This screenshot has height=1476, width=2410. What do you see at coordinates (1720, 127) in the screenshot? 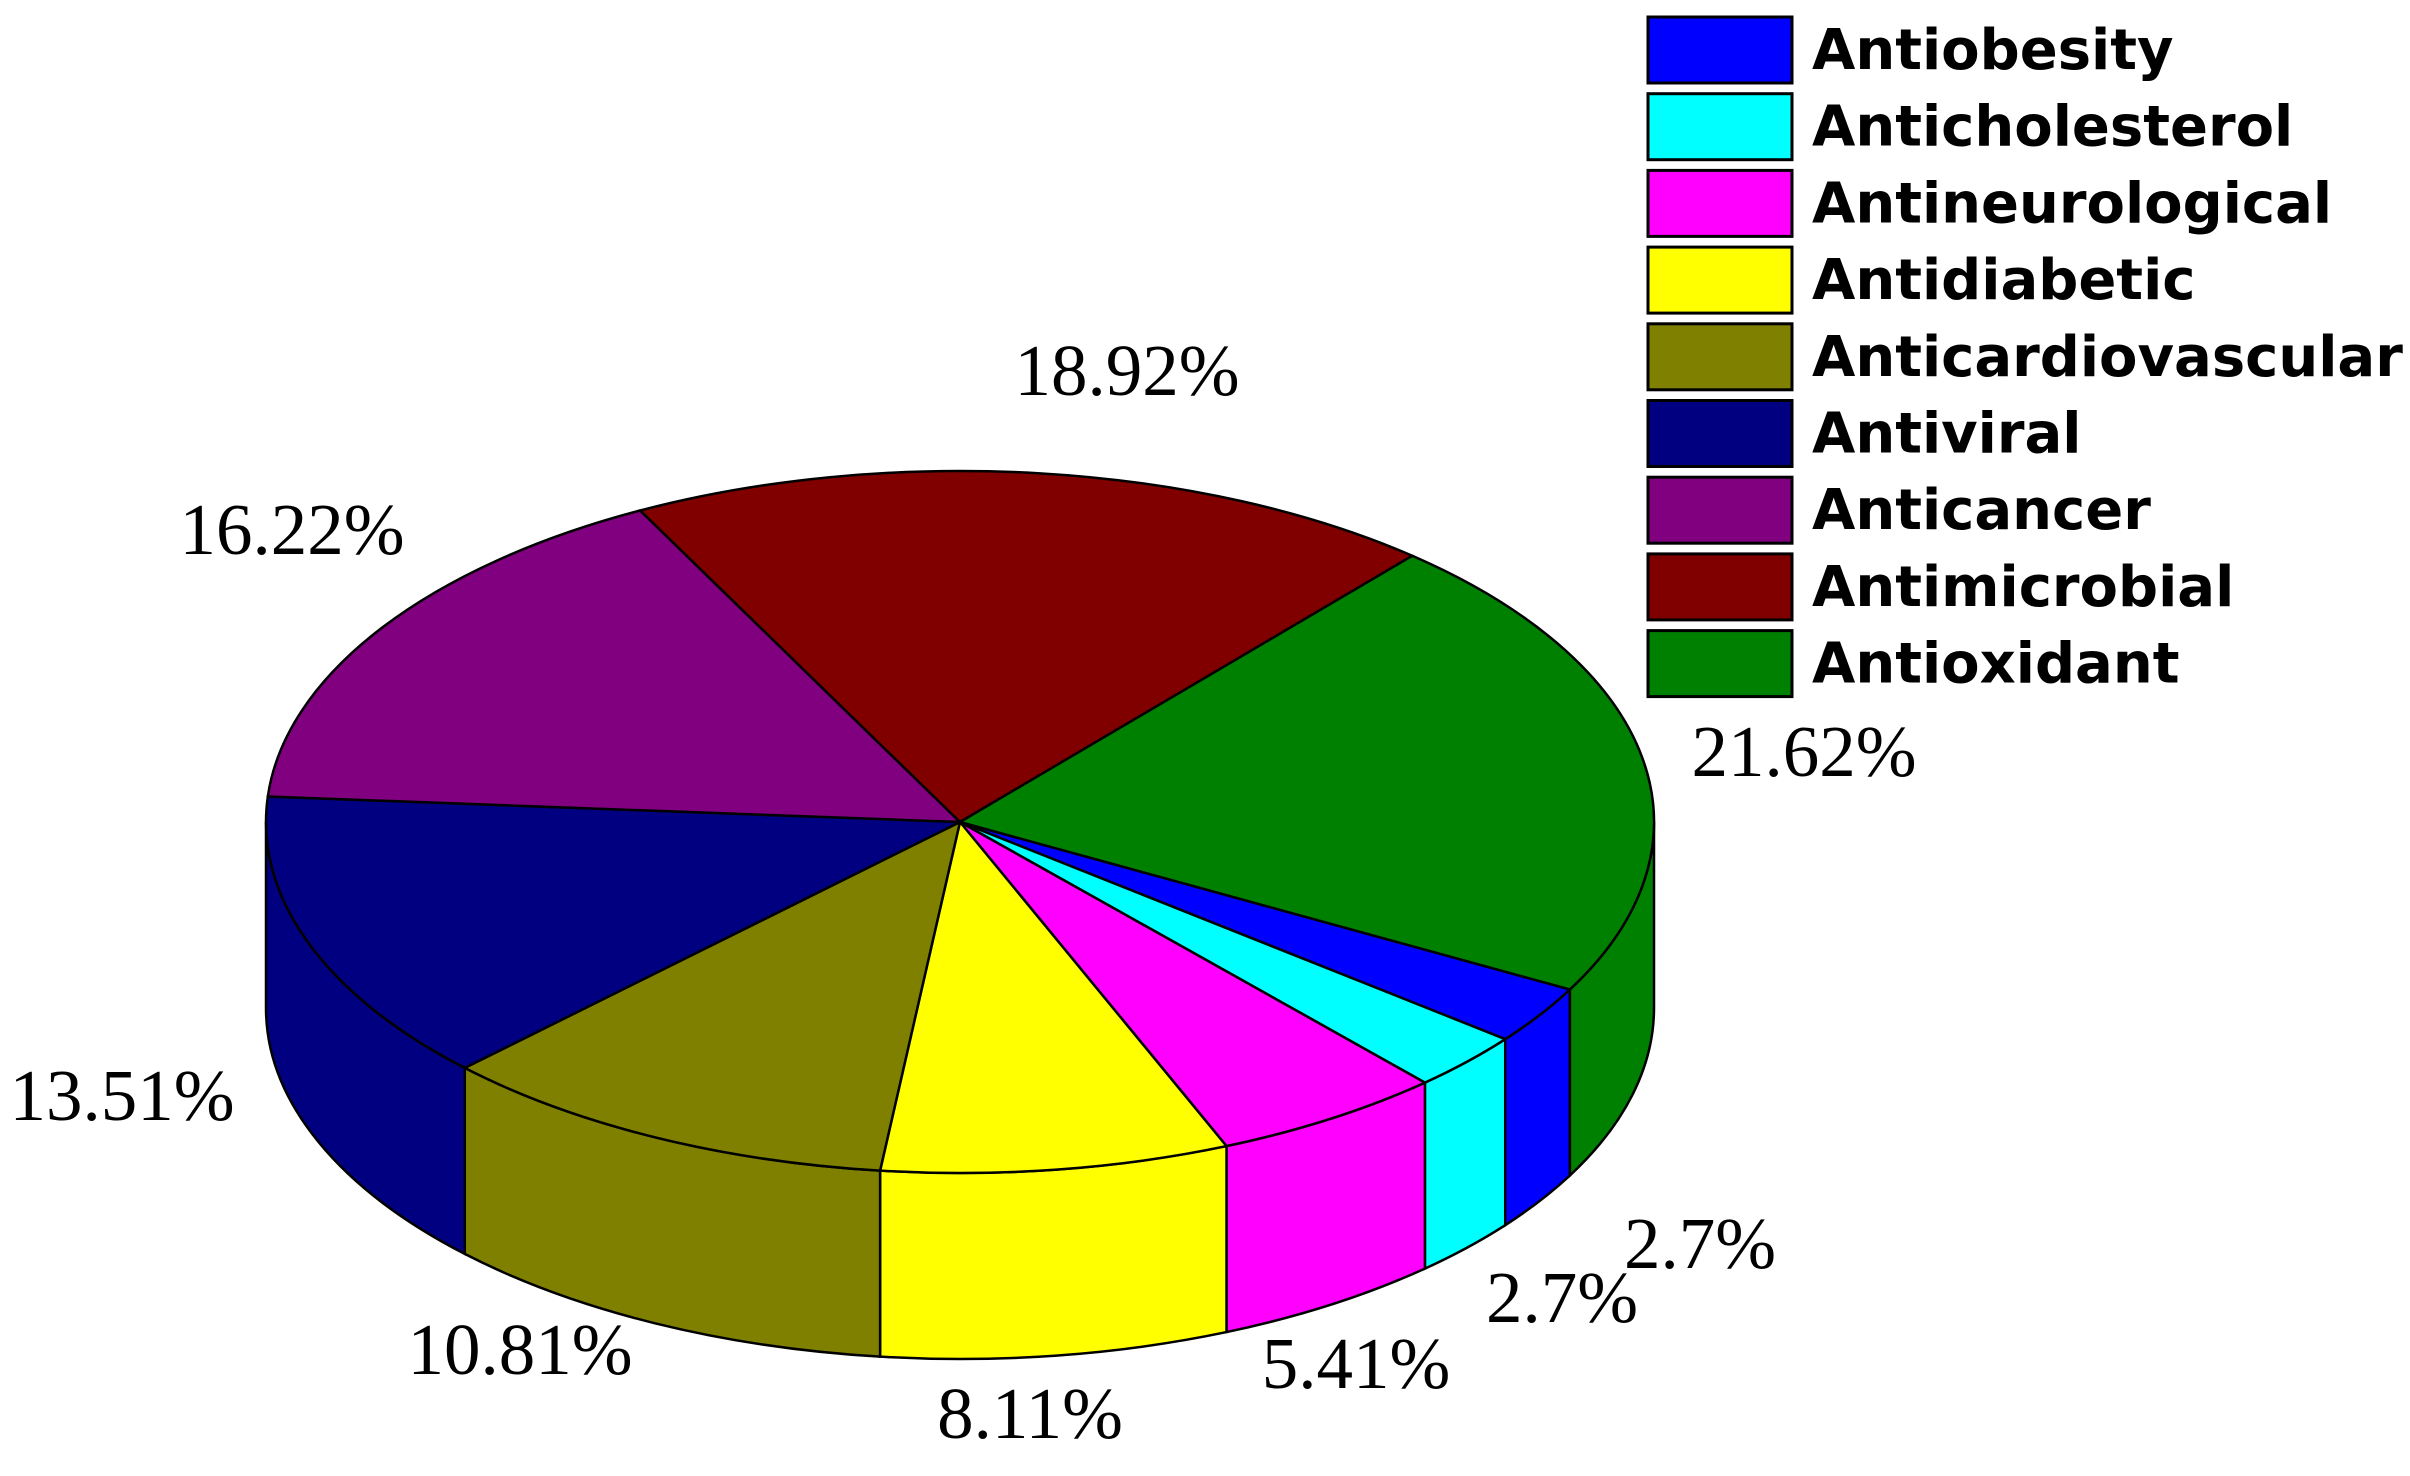
I see `legend-swatch-anticholesterol` at bounding box center [1720, 127].